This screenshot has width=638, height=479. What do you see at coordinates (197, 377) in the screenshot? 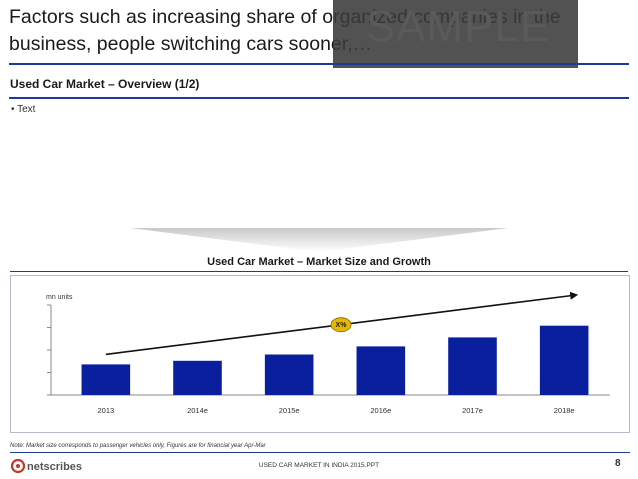
I see `bar-2014e` at bounding box center [197, 377].